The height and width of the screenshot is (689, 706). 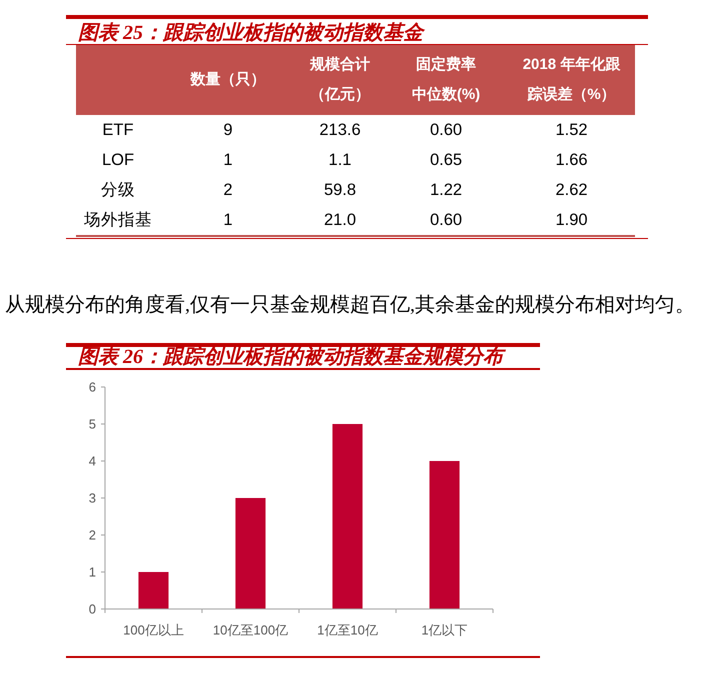 I want to click on x-tick-label: 100亿以上, so click(x=153, y=630).